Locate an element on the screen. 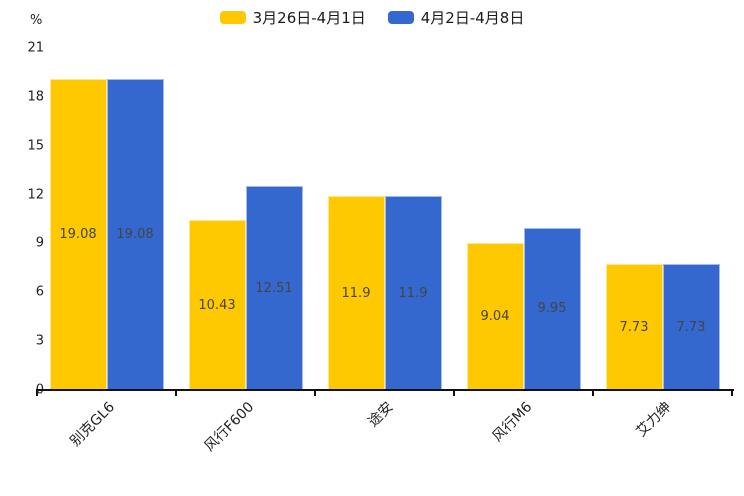  legend-item: 4月2日-4月8日 is located at coordinates (456, 17).